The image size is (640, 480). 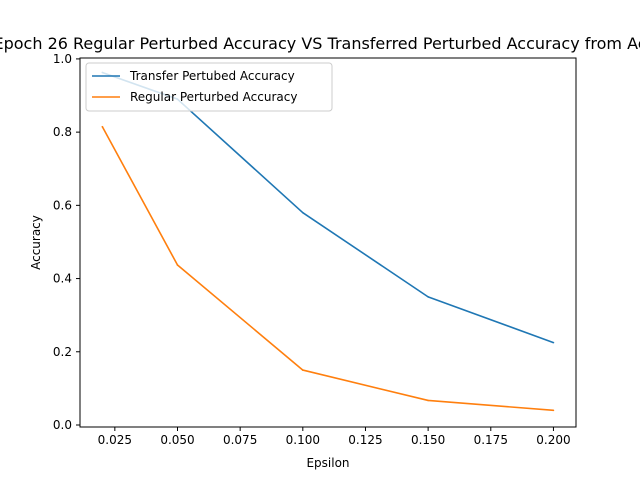 What do you see at coordinates (365, 440) in the screenshot?
I see `x-tick-label: 0.125` at bounding box center [365, 440].